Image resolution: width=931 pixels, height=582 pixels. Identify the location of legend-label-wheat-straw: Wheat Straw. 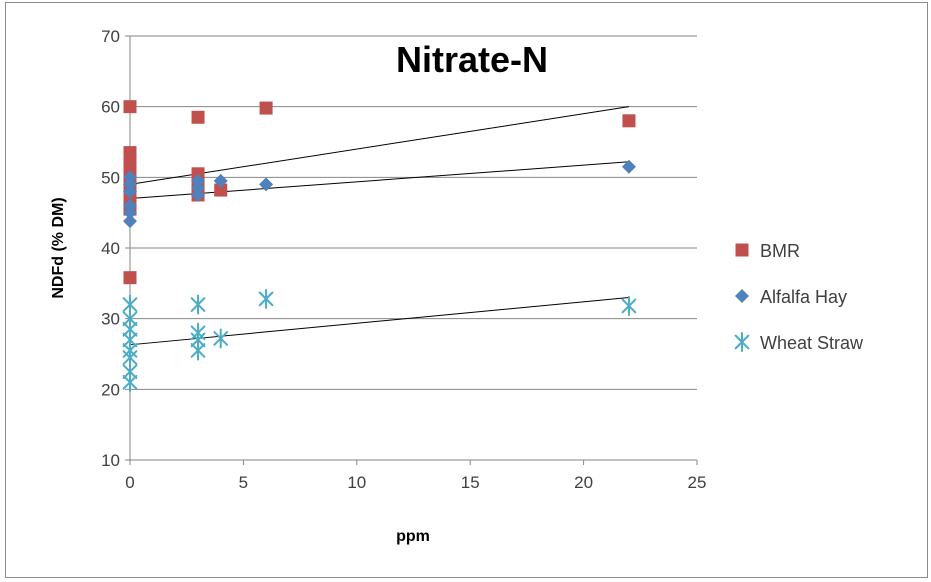
(812, 343).